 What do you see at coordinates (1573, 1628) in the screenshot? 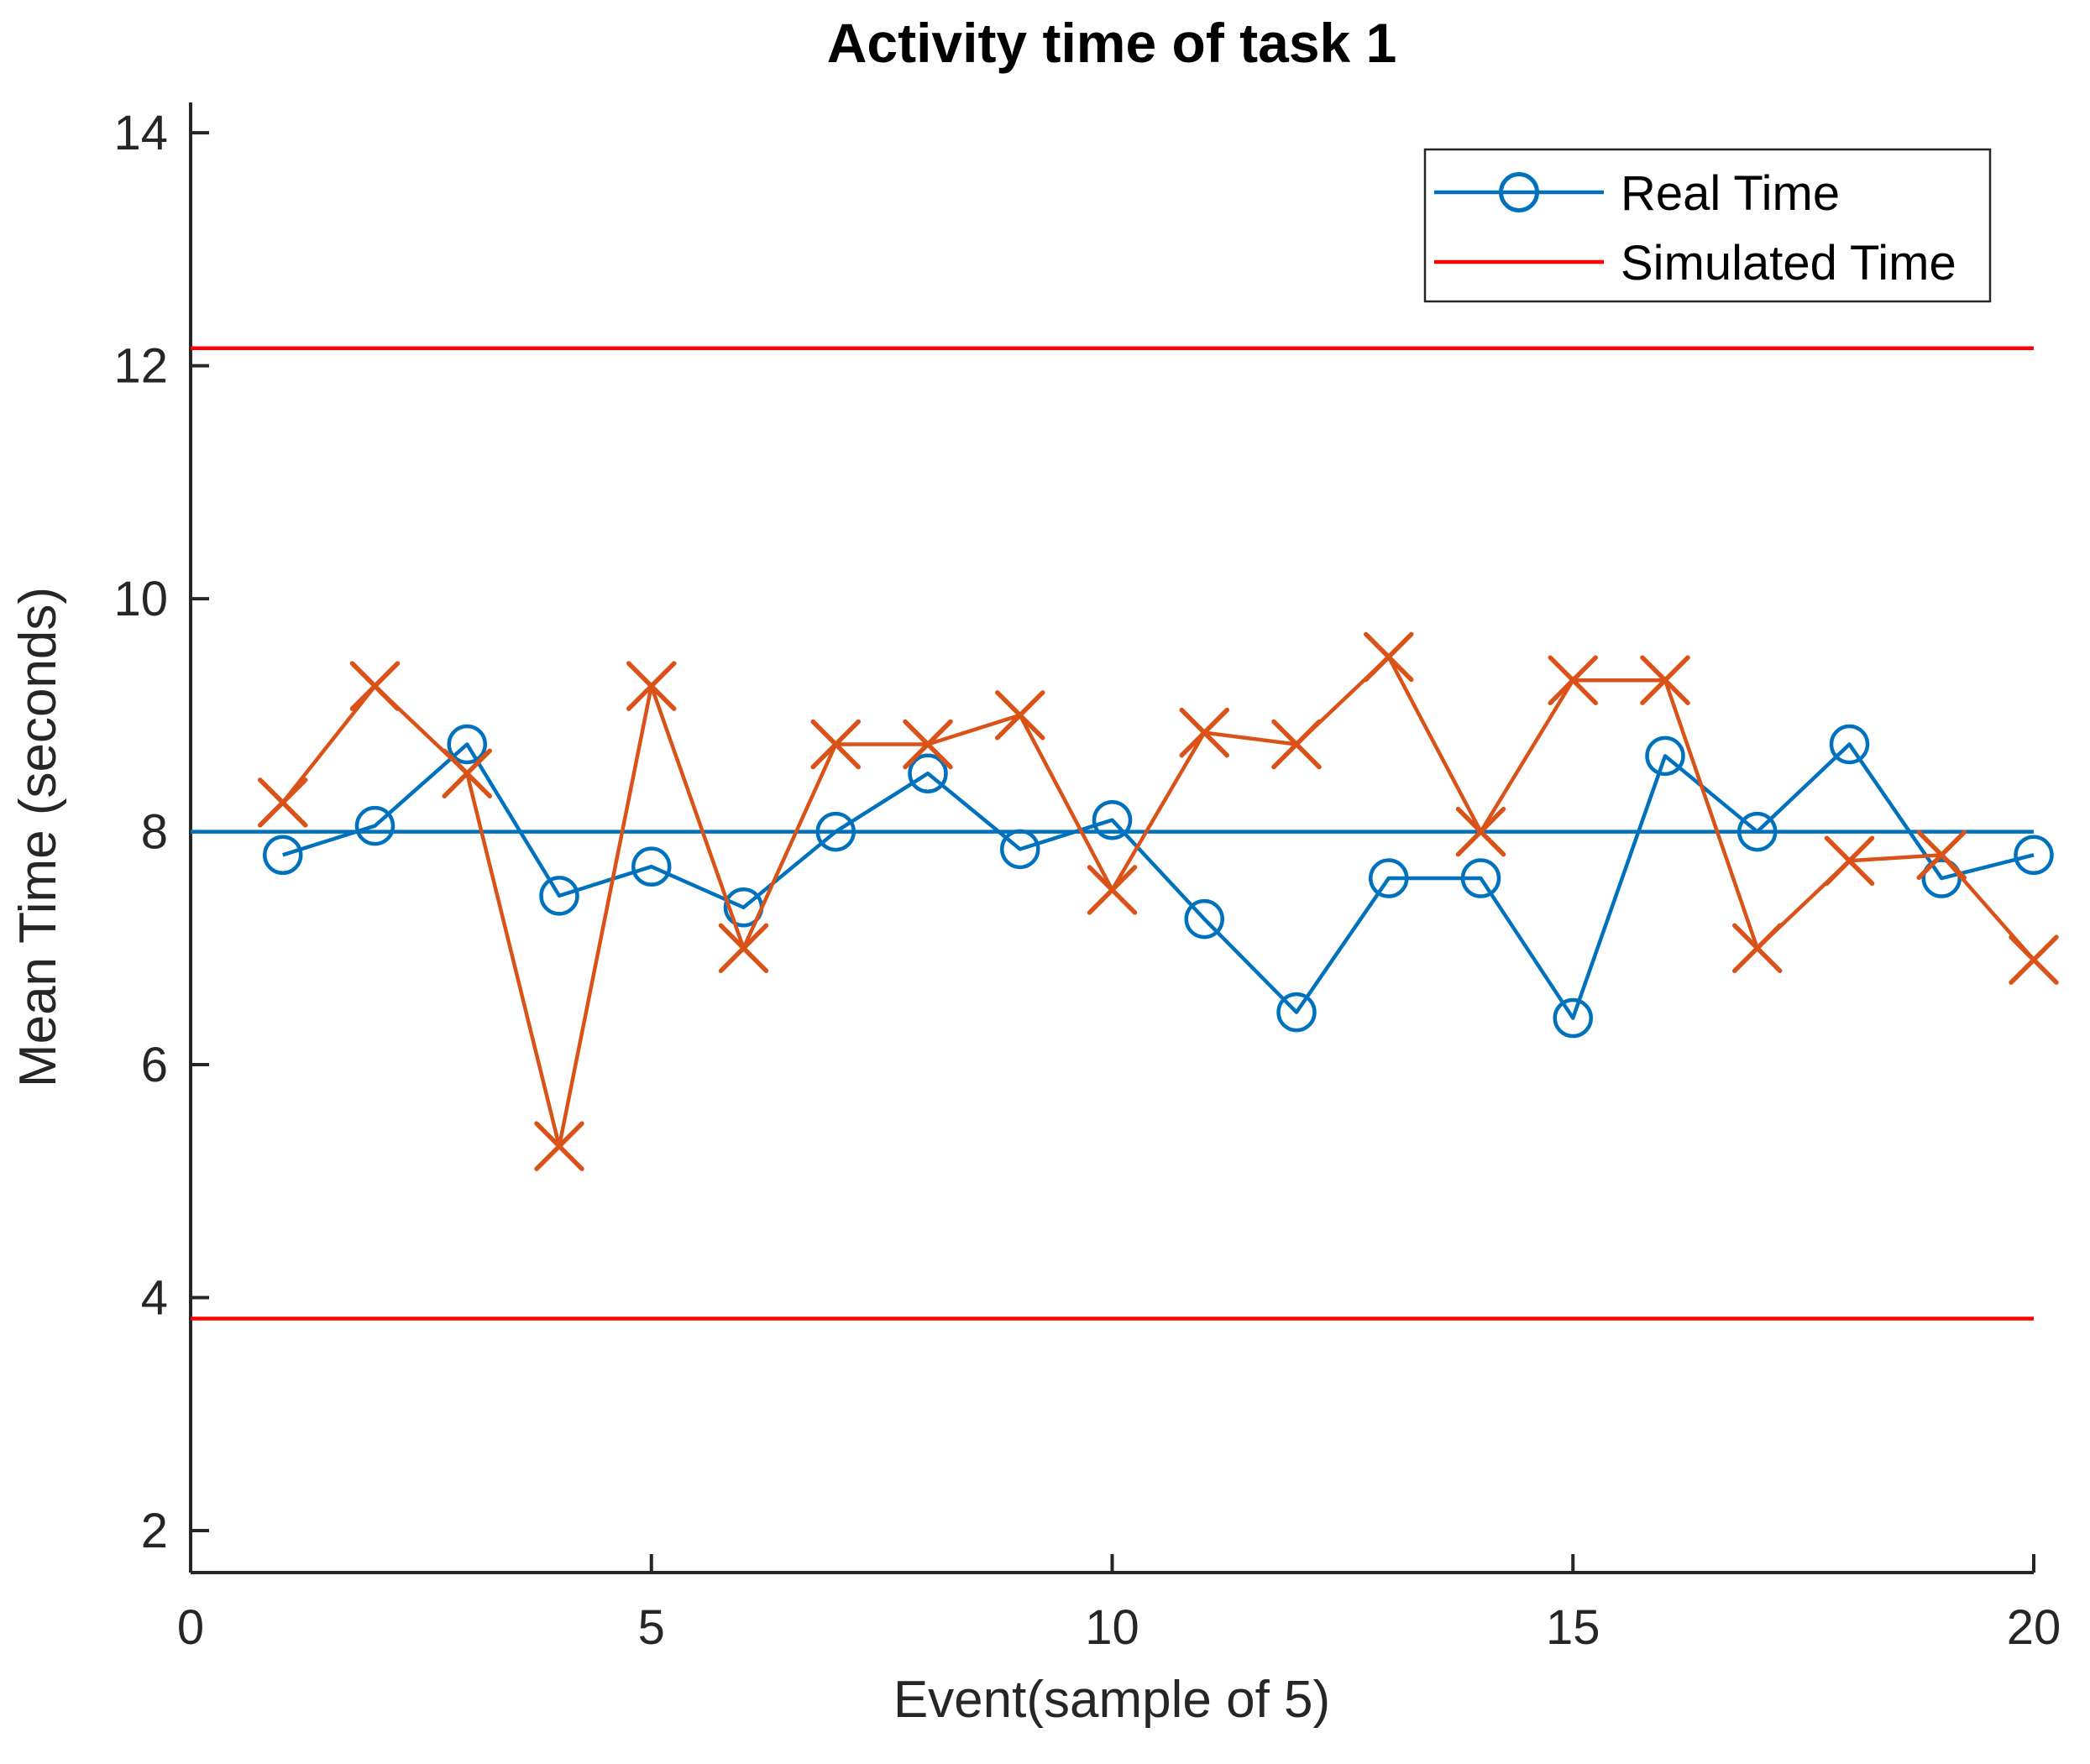
I see `x-tick-label: 15` at bounding box center [1573, 1628].